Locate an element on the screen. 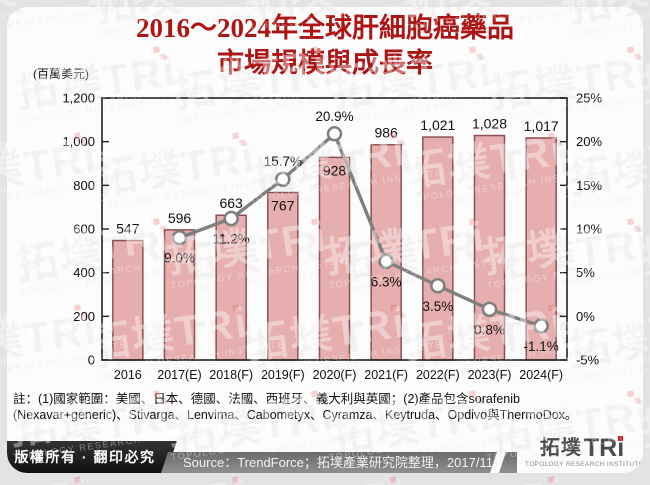 The image size is (650, 485). source-bar: Source：TrendForce；拓墣產業研究院整理，2017/11 is located at coordinates (329, 462).